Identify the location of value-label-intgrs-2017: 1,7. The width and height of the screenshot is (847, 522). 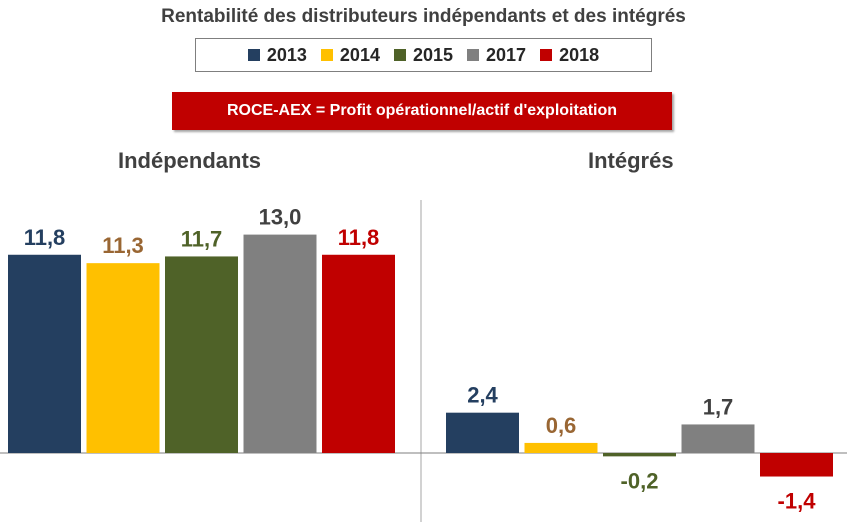
(718, 406).